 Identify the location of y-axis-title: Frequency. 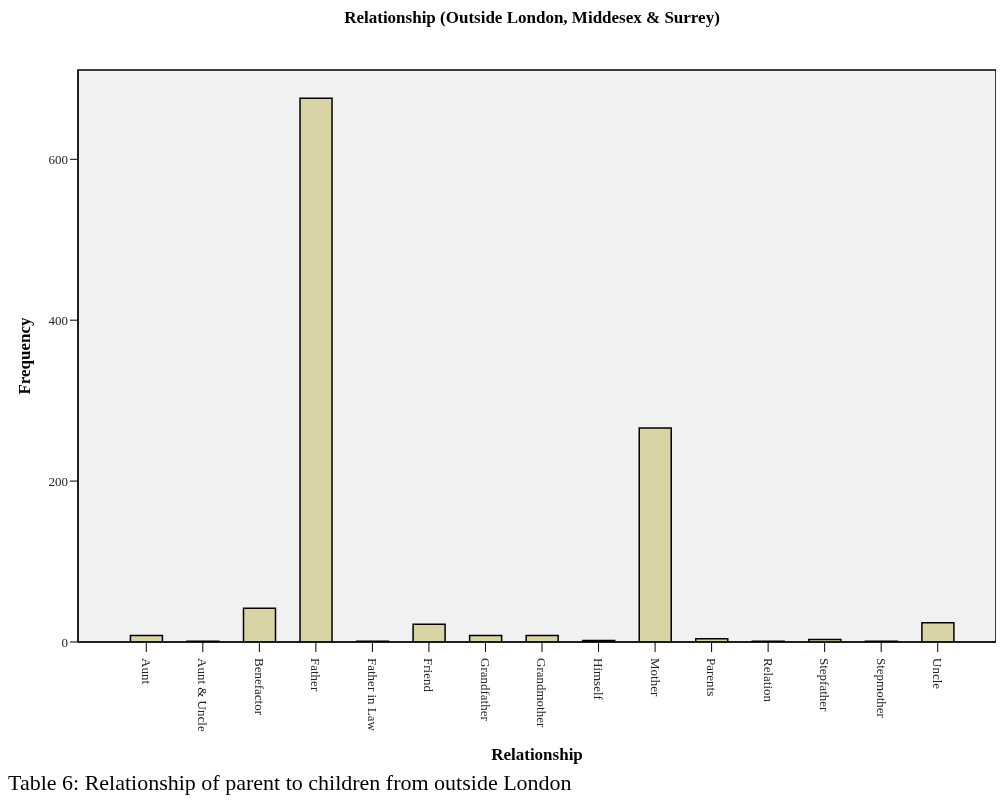
(25, 355).